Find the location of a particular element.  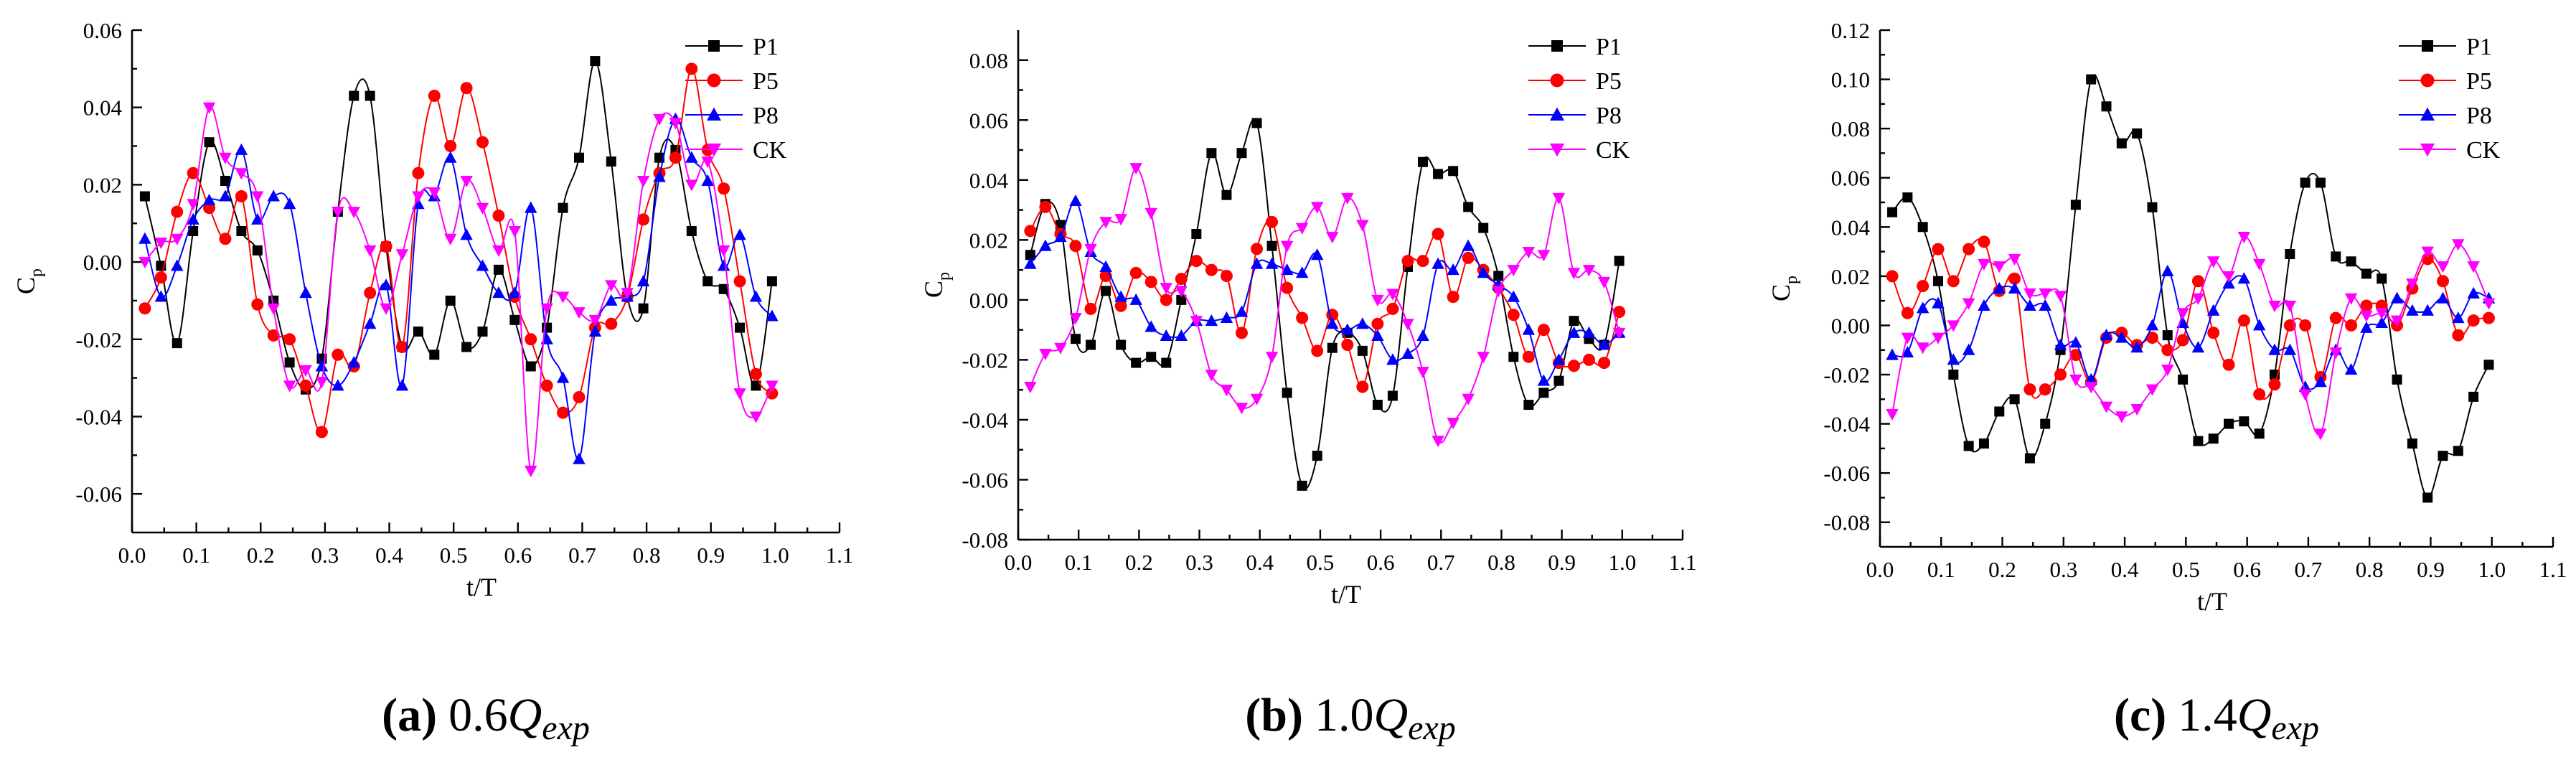

x-tick-label: 0.1 is located at coordinates (196, 555).